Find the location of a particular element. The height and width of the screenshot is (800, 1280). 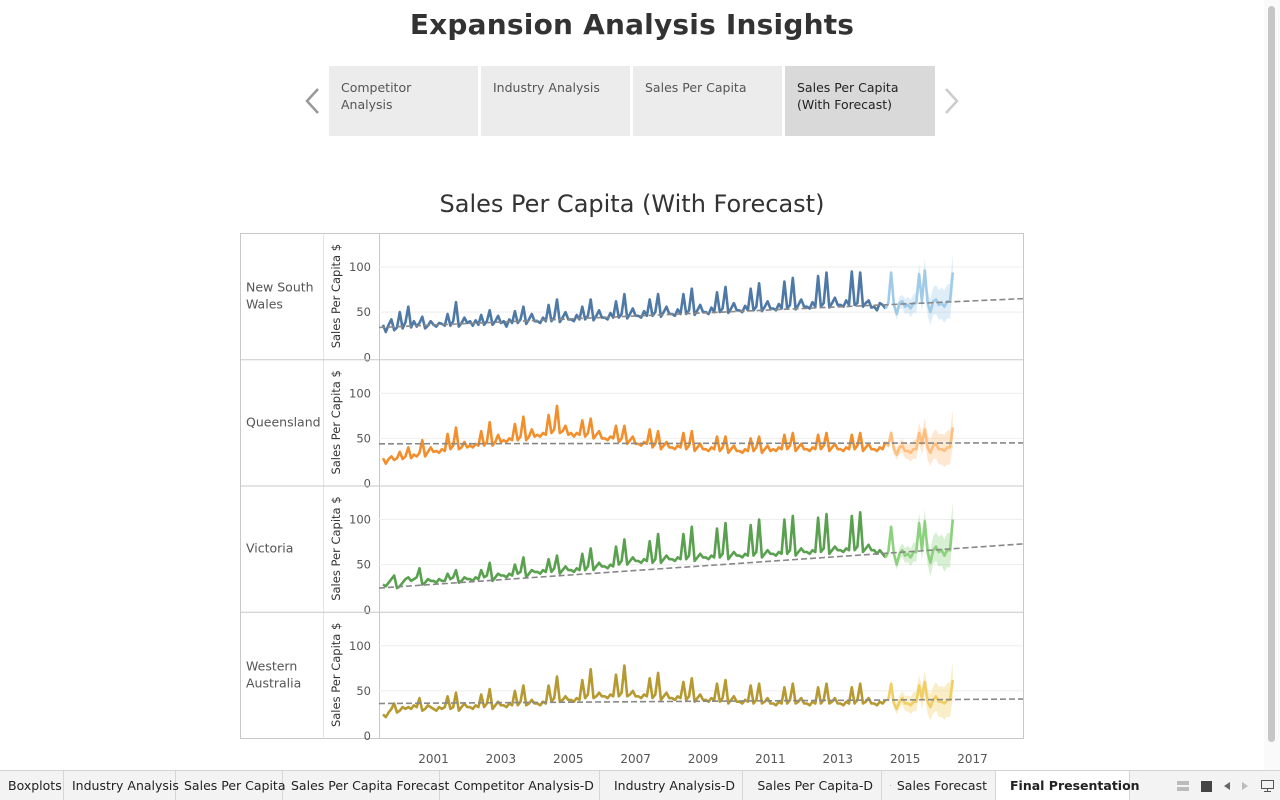

tab-label: Sales Per Capita-D is located at coordinates (815, 785).